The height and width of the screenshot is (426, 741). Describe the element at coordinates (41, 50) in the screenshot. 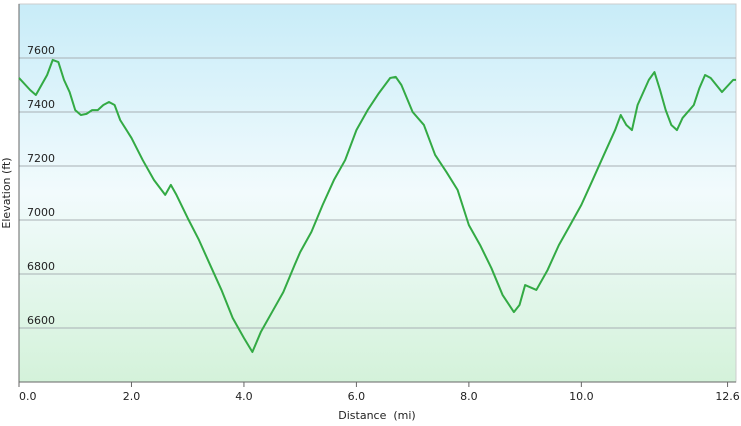

I see `y-tick-label: 7600` at that location.